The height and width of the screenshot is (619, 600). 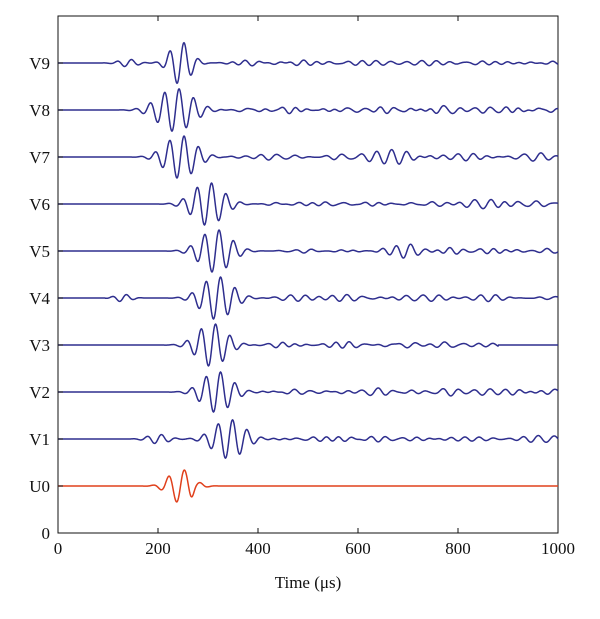 I want to click on trace-v7, so click(x=308, y=157).